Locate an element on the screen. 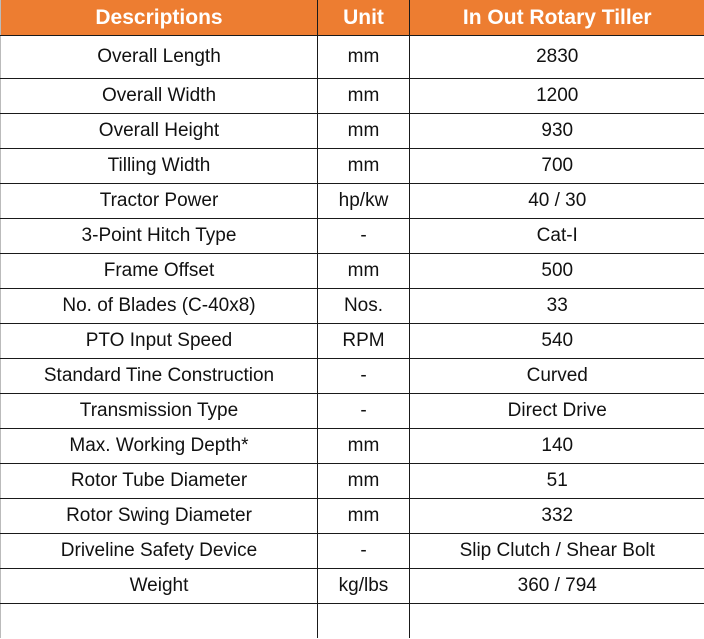 The height and width of the screenshot is (639, 704). value-cell: Direct Drive is located at coordinates (556, 411).